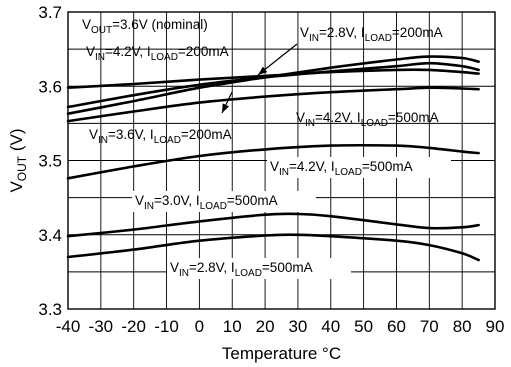 This screenshot has height=367, width=511. What do you see at coordinates (145, 26) in the screenshot?
I see `series-annotation: VOUT=3.6V (nominal)` at bounding box center [145, 26].